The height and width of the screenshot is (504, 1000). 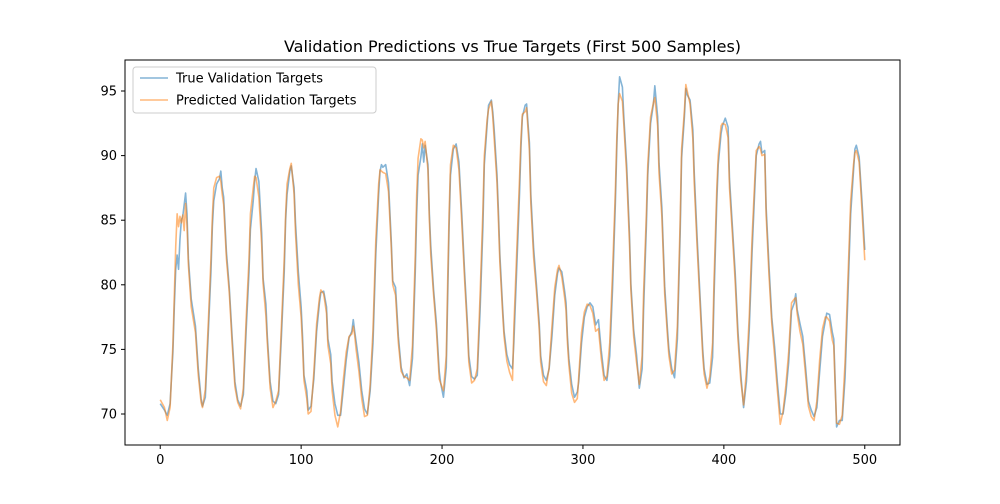 I want to click on y-tick-label: 90, so click(x=108, y=156).